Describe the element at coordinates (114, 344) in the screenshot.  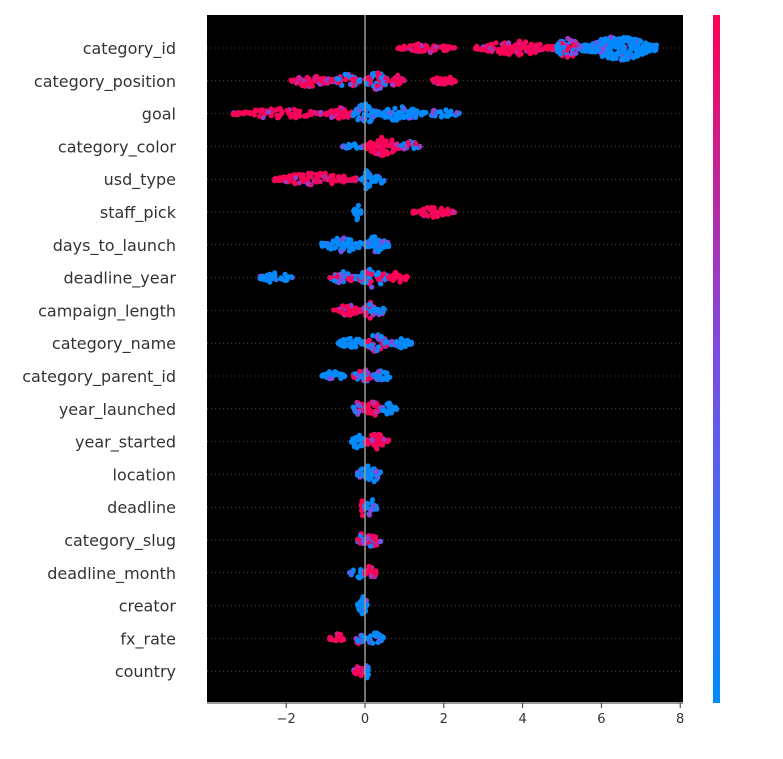
I see `feature-label: category_name` at that location.